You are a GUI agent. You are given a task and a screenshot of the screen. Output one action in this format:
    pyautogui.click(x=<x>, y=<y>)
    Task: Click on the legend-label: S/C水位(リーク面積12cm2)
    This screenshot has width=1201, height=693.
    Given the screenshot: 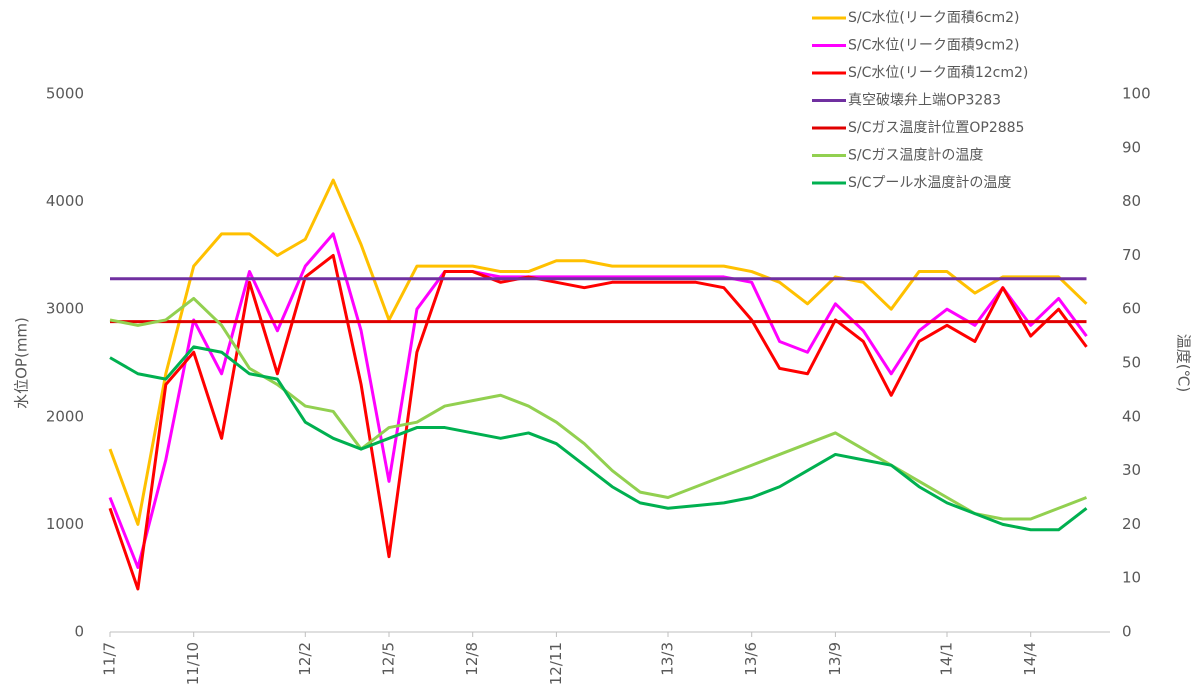 What is the action you would take?
    pyautogui.click(x=938, y=73)
    